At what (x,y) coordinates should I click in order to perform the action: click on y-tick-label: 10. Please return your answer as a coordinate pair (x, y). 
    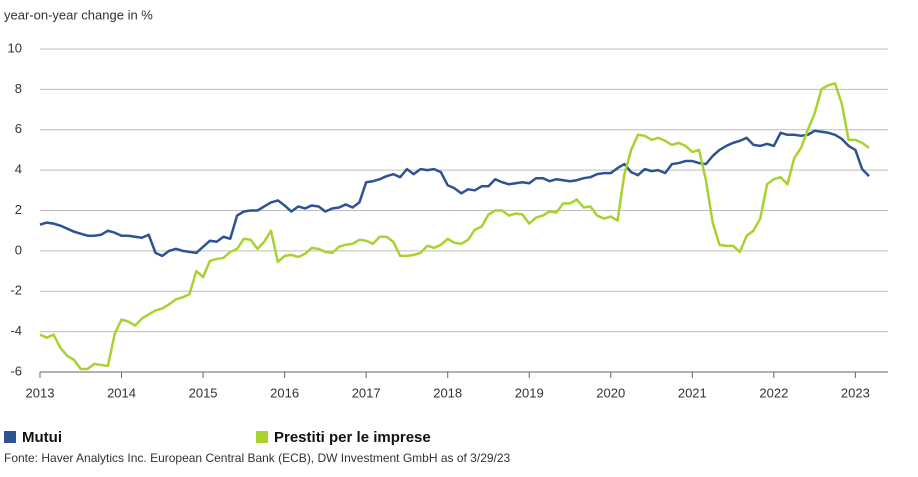
    Looking at the image, I should click on (15, 47).